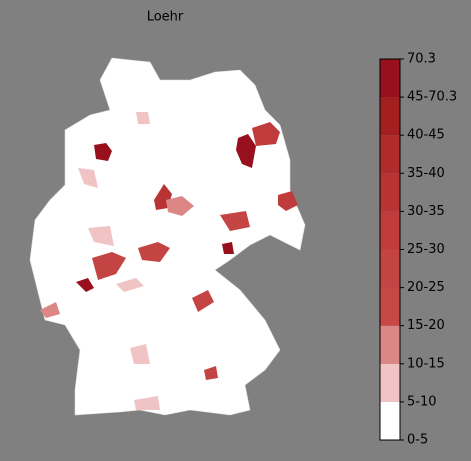 This screenshot has height=461, width=471. I want to click on colorbar-label: 35-40, so click(426, 173).